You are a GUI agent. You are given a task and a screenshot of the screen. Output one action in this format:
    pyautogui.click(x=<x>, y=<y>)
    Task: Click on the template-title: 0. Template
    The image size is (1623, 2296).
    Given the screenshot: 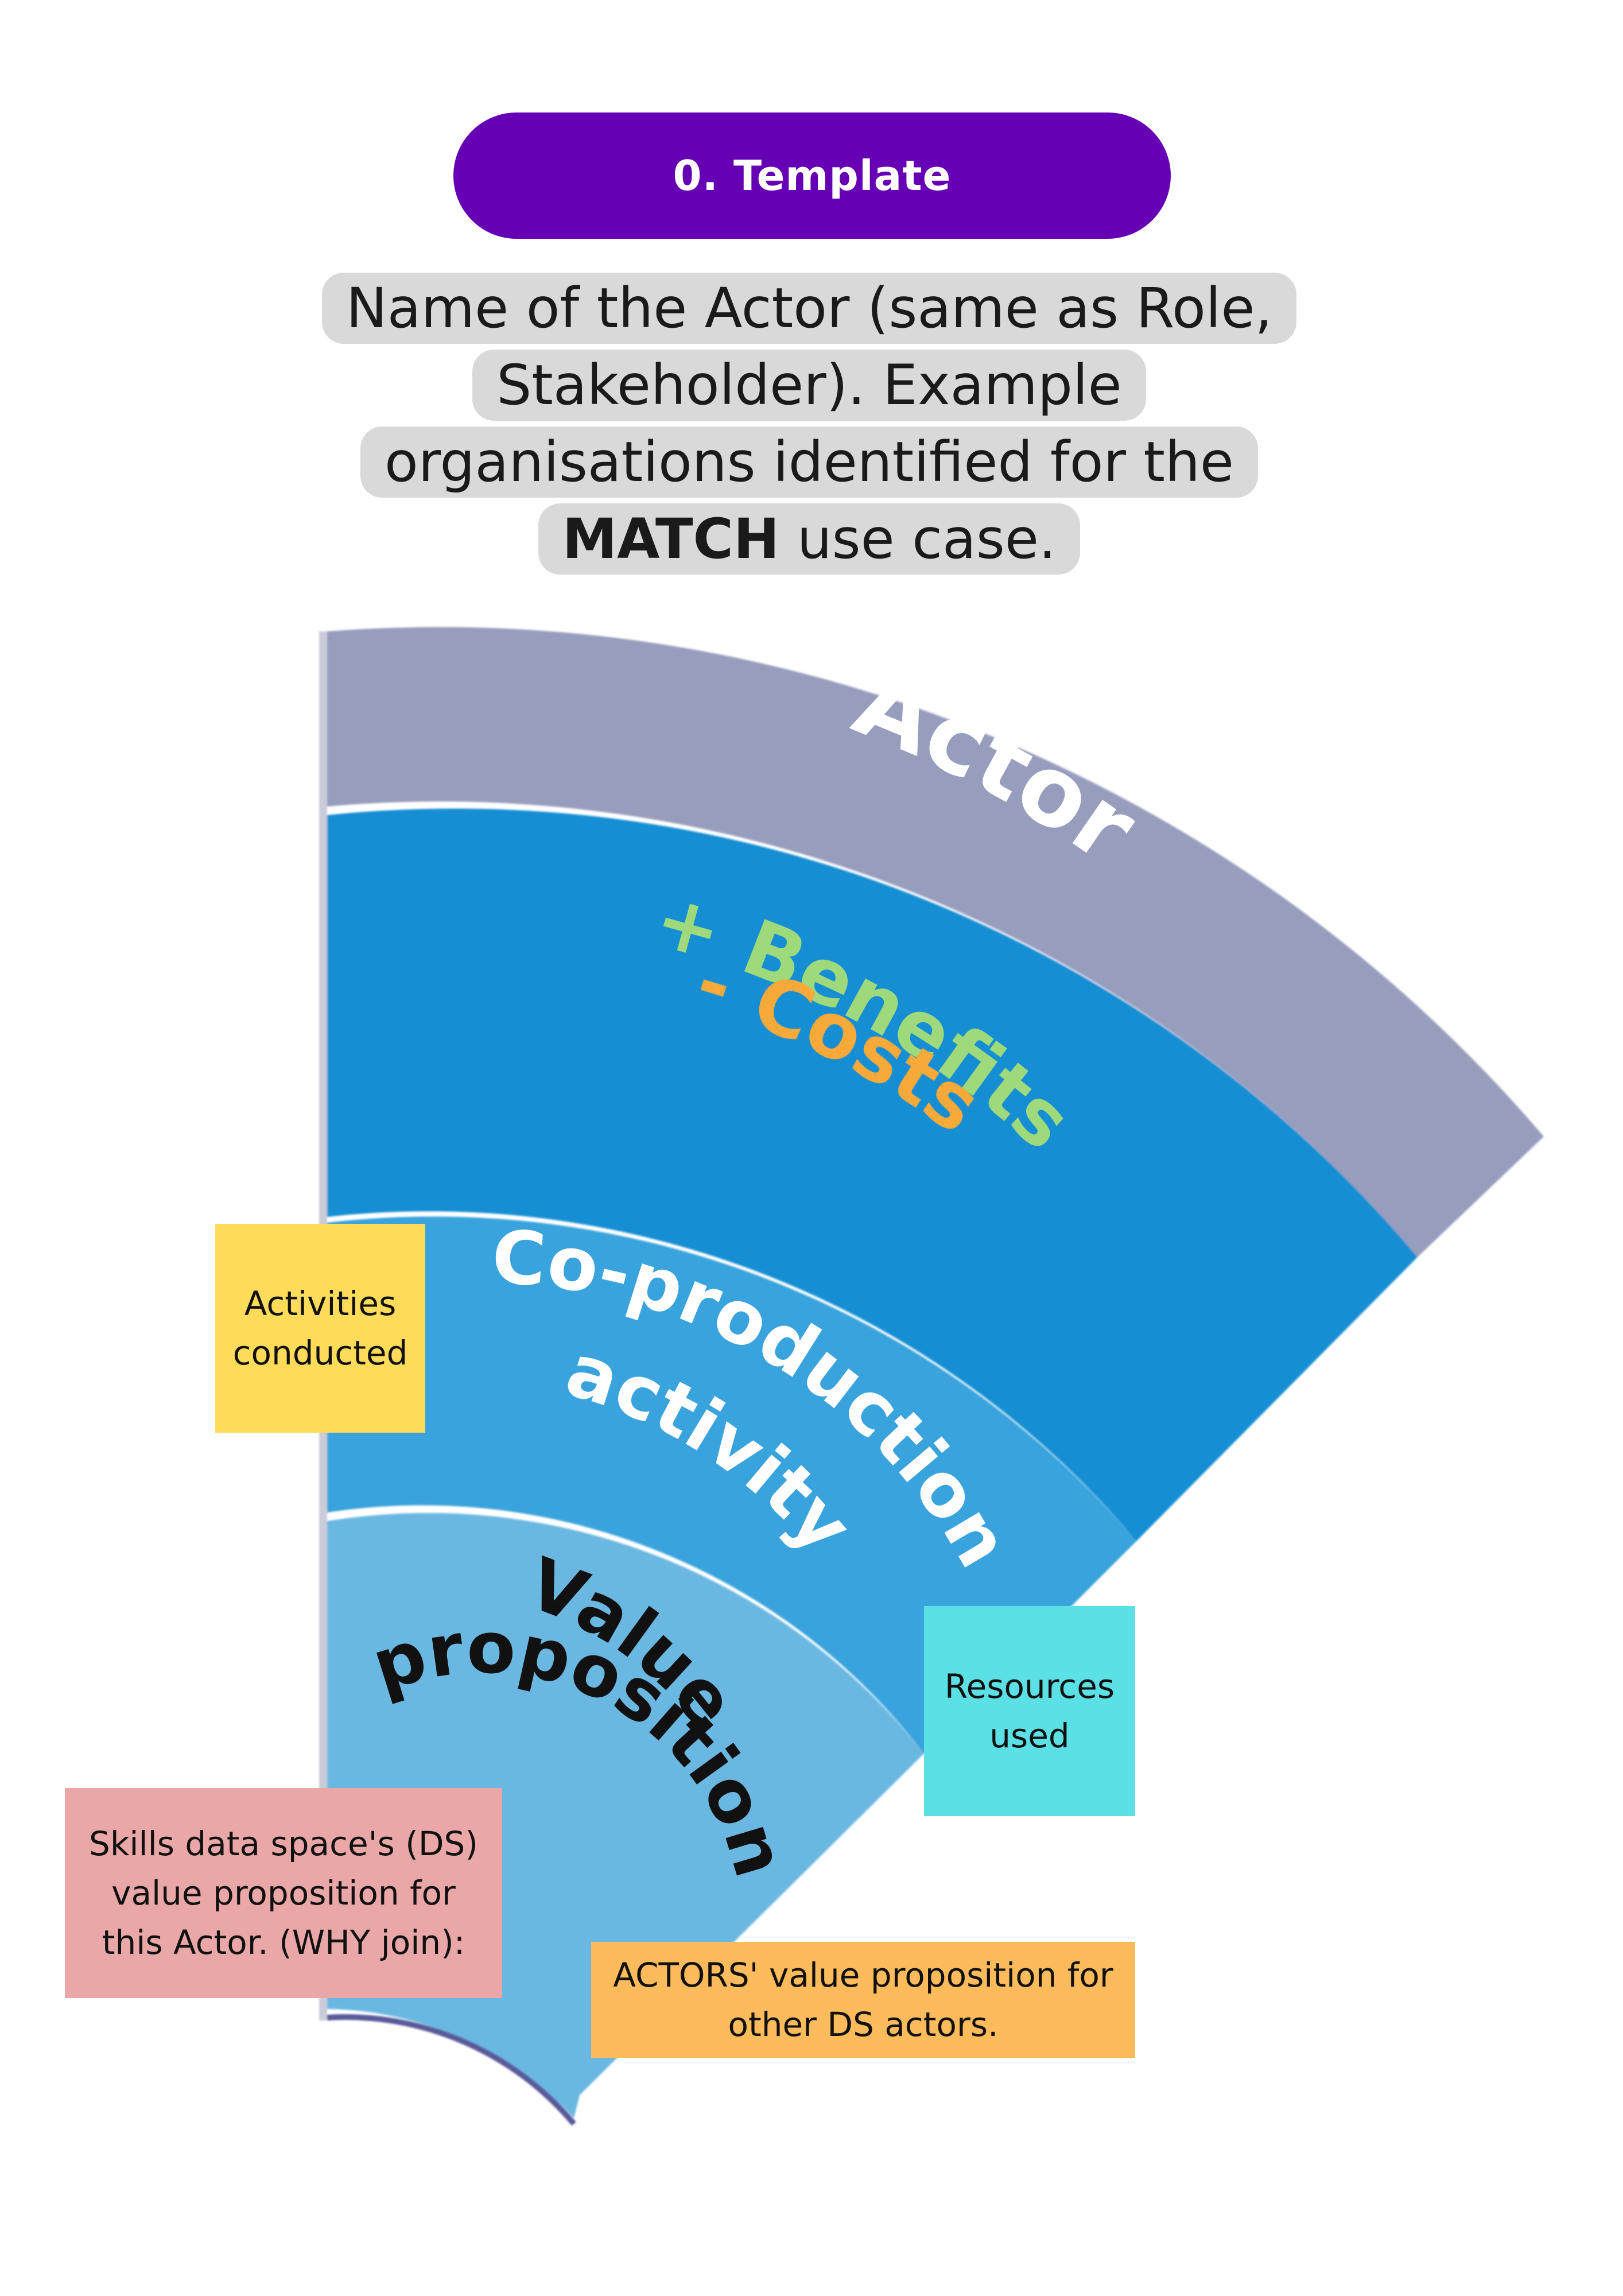 What is the action you would take?
    pyautogui.click(x=812, y=176)
    